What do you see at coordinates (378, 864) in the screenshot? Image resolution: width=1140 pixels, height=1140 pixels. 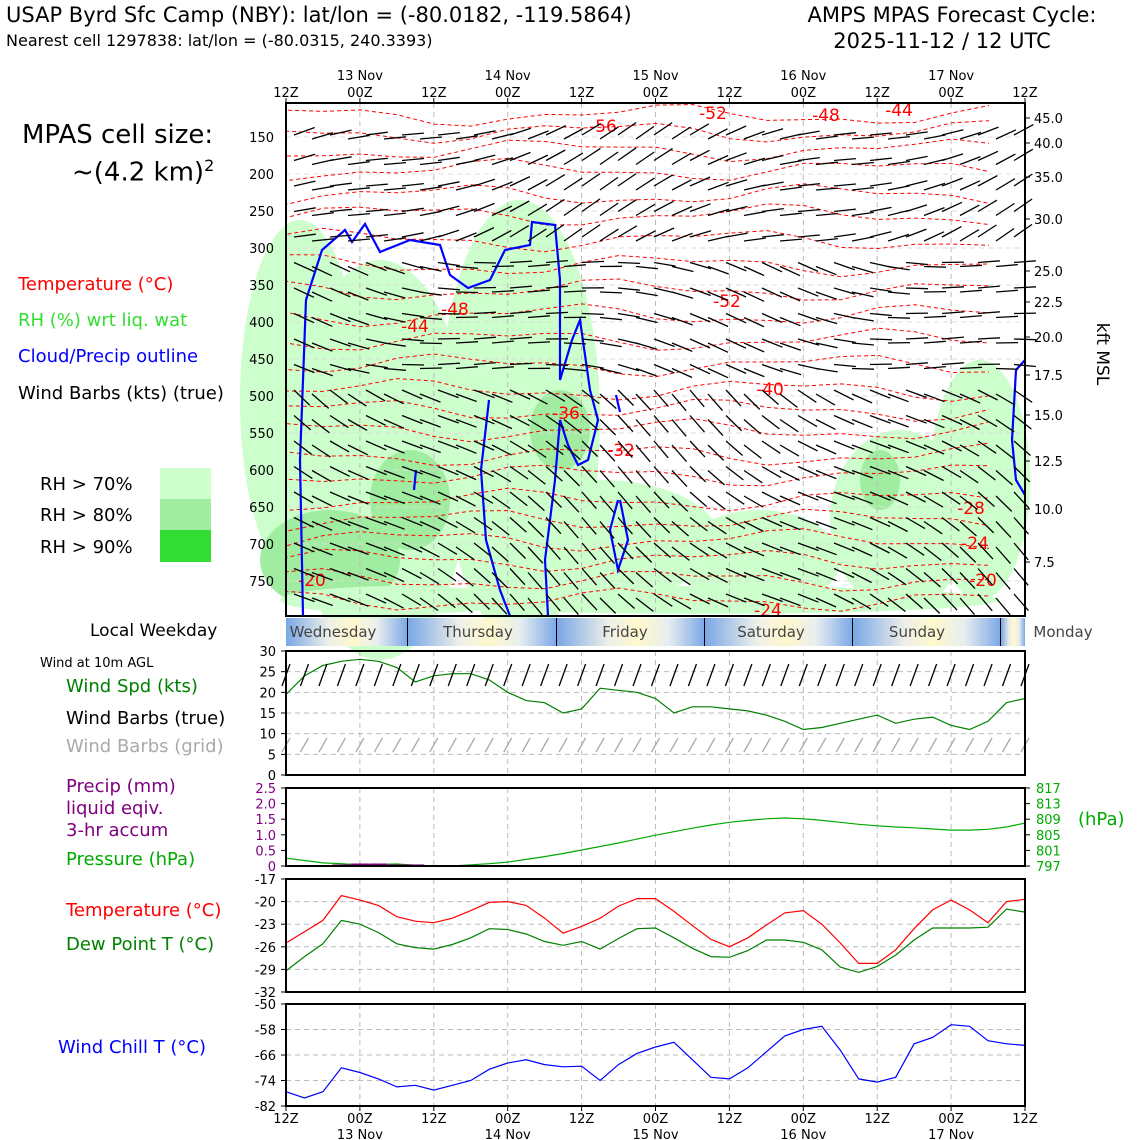 I see `precip-bar` at bounding box center [378, 864].